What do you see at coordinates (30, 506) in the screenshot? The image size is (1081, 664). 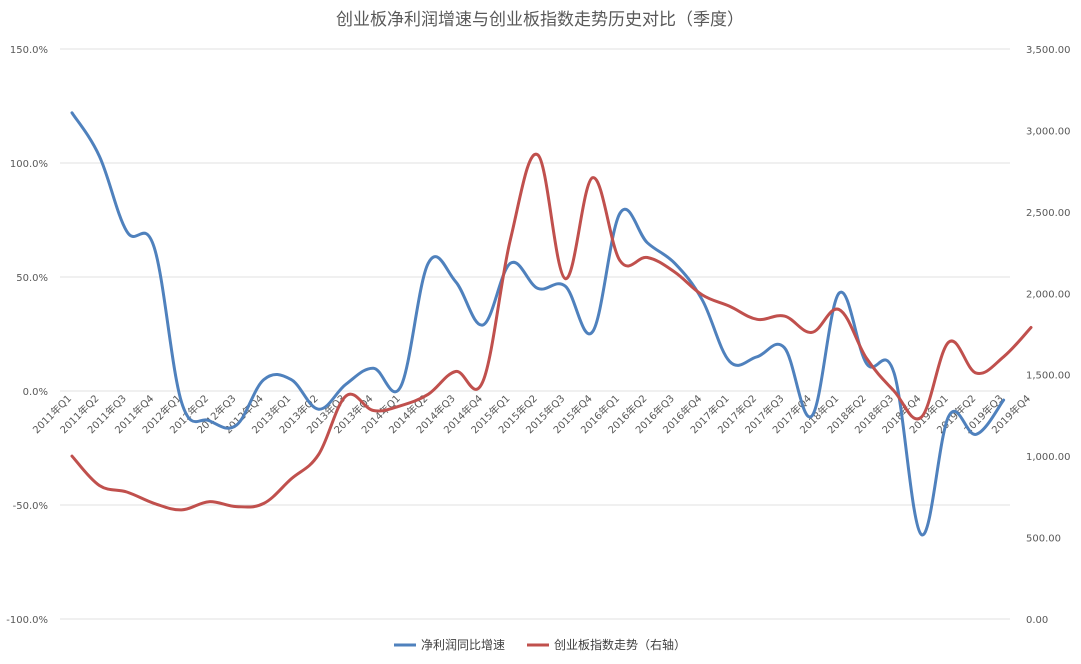 I see `y-left-tick-label: -50.0%` at bounding box center [30, 506].